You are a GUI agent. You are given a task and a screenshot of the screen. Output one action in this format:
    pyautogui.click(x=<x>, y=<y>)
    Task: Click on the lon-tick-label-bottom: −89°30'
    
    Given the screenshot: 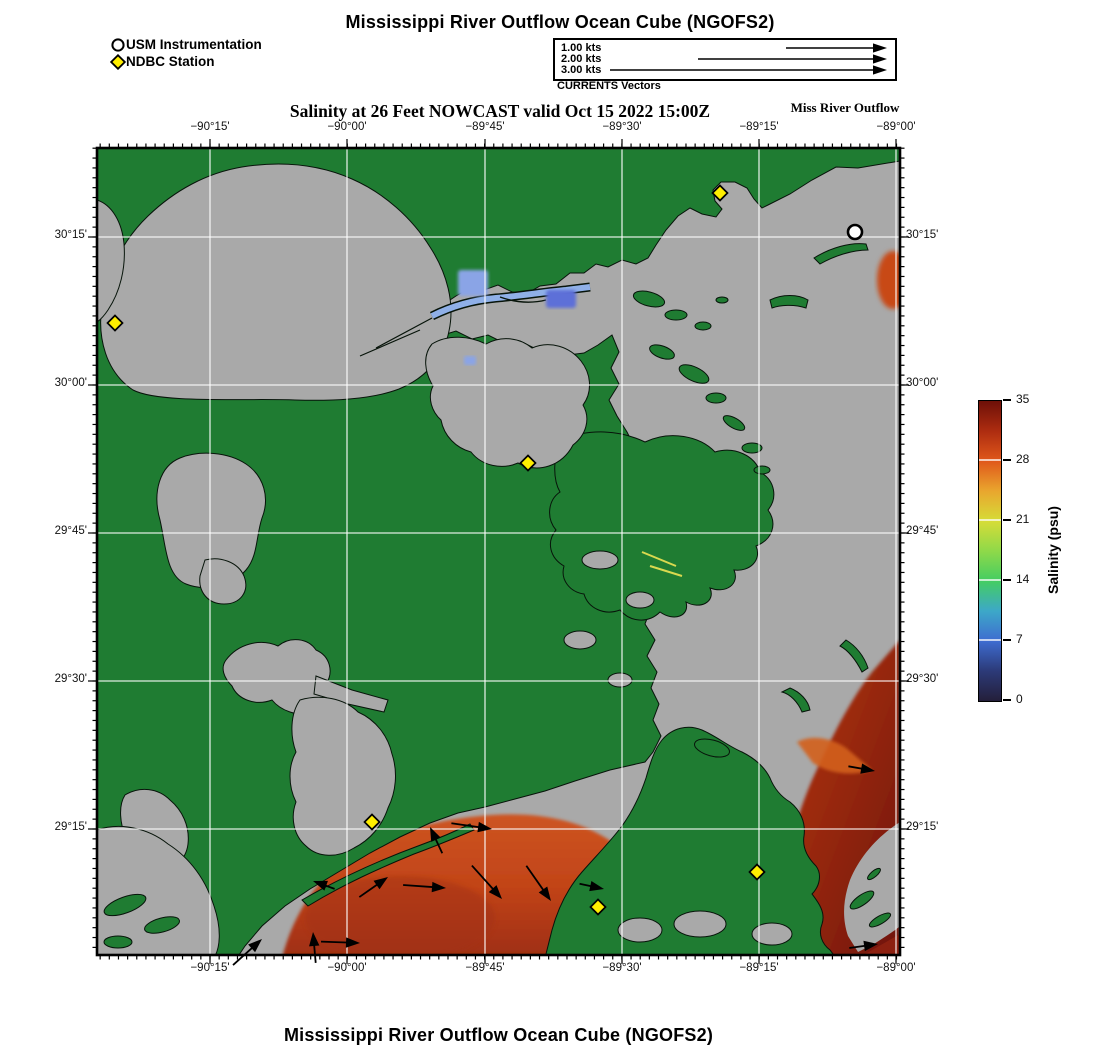 What is the action you would take?
    pyautogui.click(x=622, y=968)
    